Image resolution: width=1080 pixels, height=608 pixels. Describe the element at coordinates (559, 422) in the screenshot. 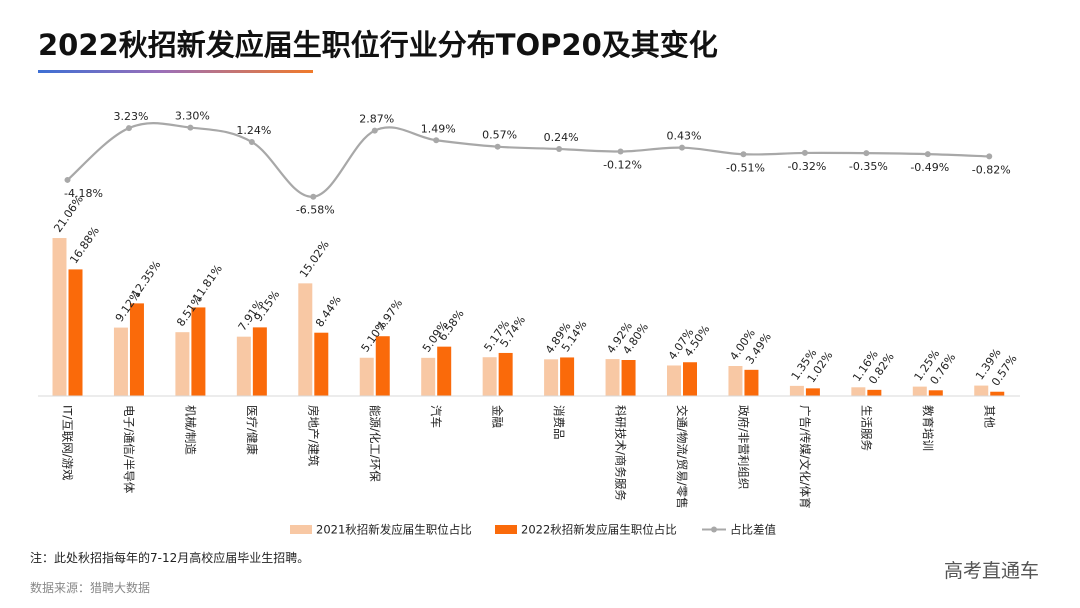

I see `category-label-8: 消费品` at that location.